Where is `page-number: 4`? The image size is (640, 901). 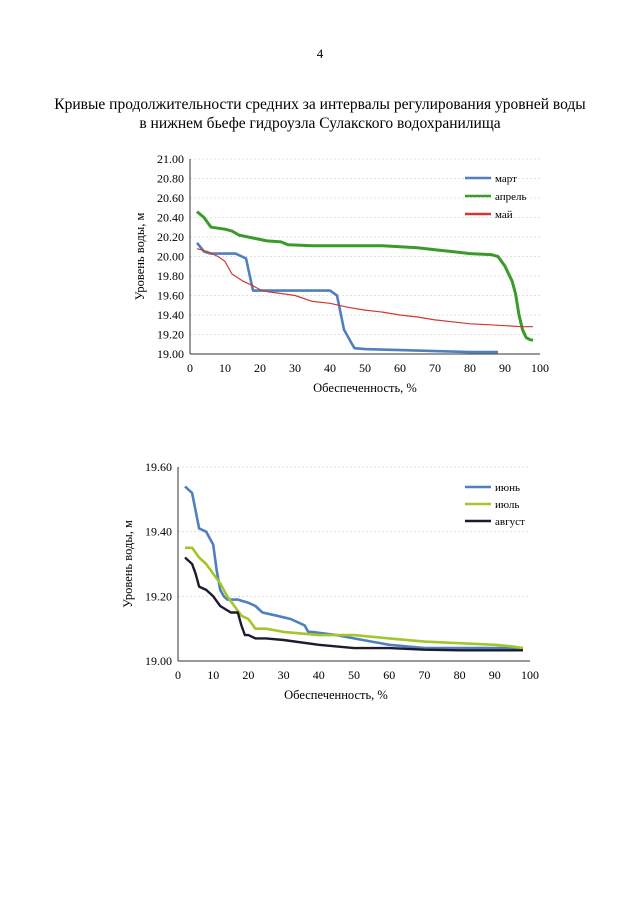 page-number: 4 is located at coordinates (320, 53).